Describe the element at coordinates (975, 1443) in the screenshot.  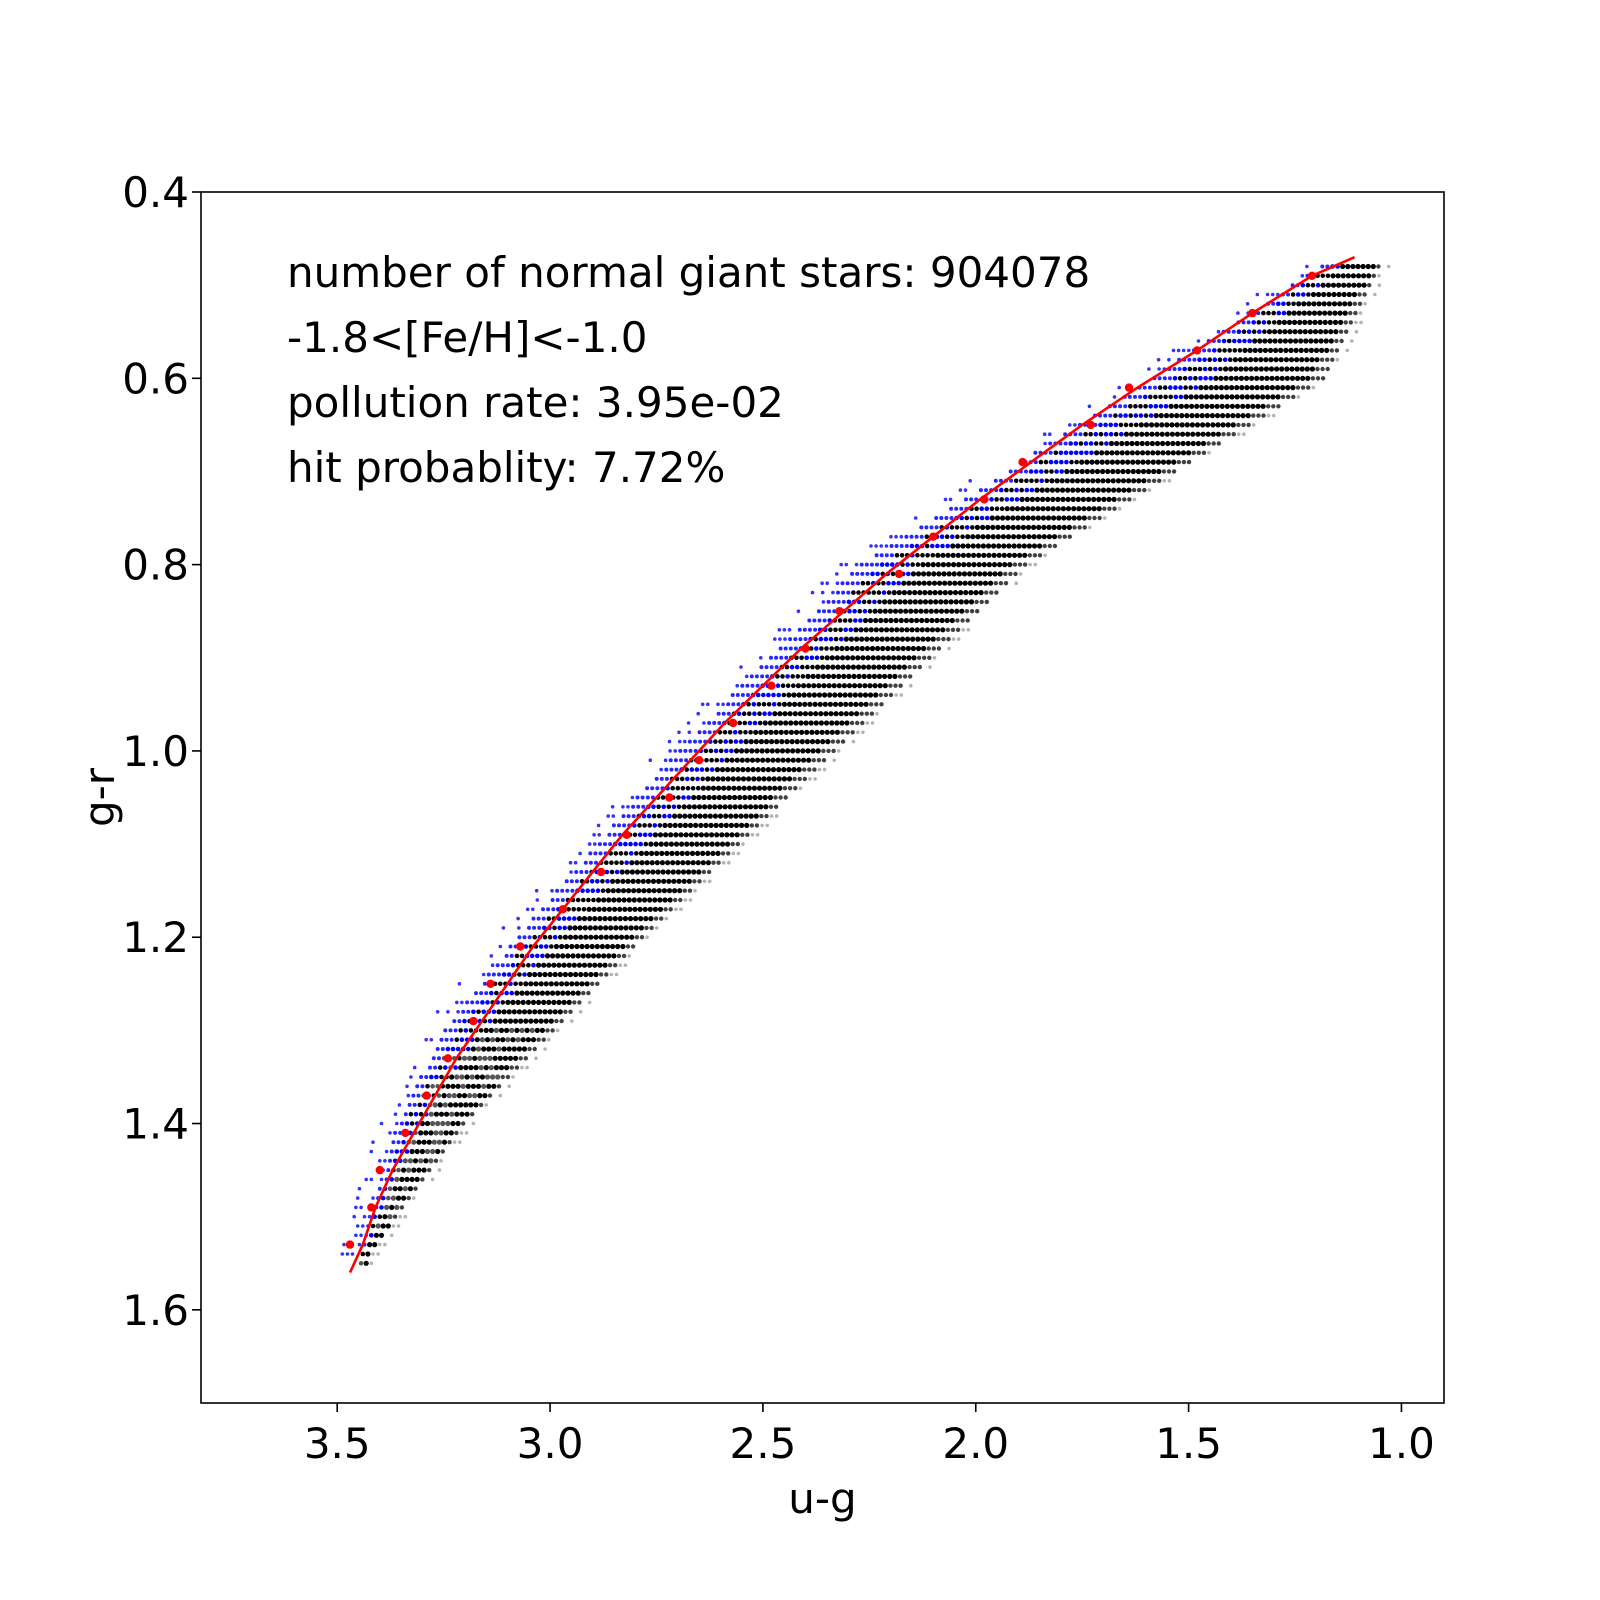
I see `x-tick-label: 2.0` at that location.